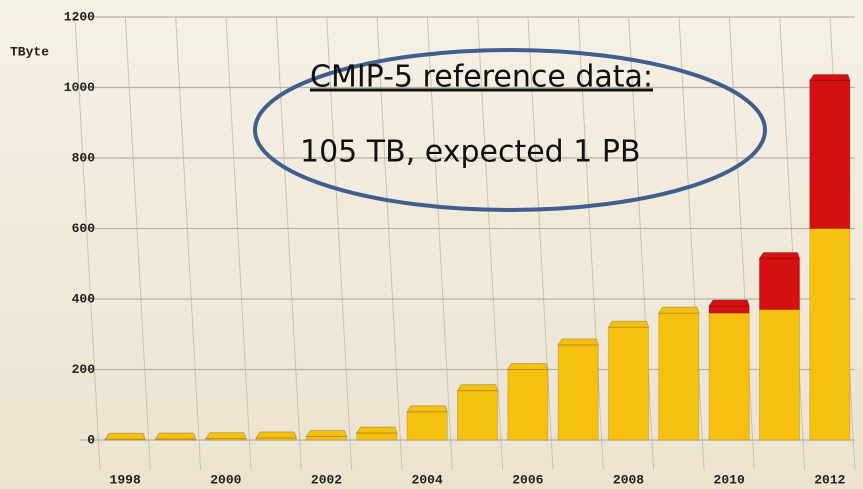 This screenshot has height=489, width=863. Describe the element at coordinates (84, 157) in the screenshot. I see `y-tick-label: 800` at that location.